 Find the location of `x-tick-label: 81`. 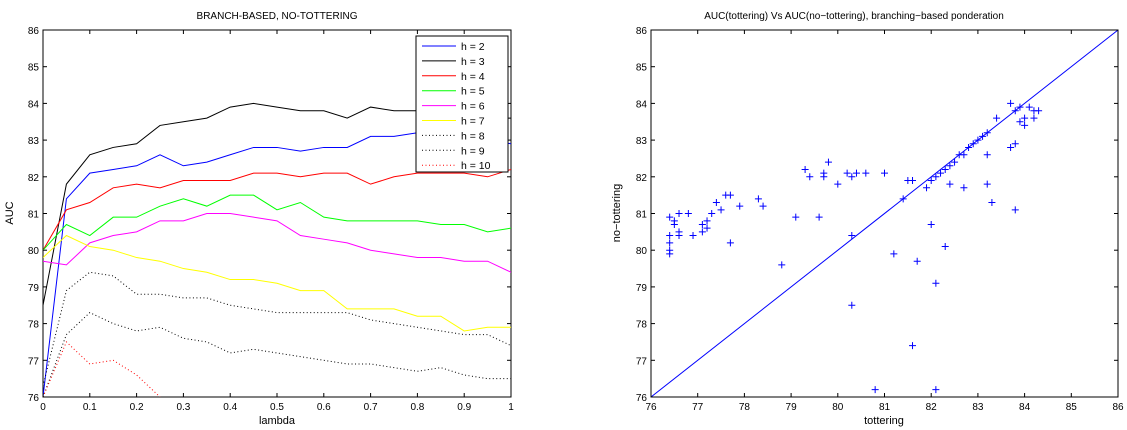

x-tick-label: 81 is located at coordinates (885, 407).